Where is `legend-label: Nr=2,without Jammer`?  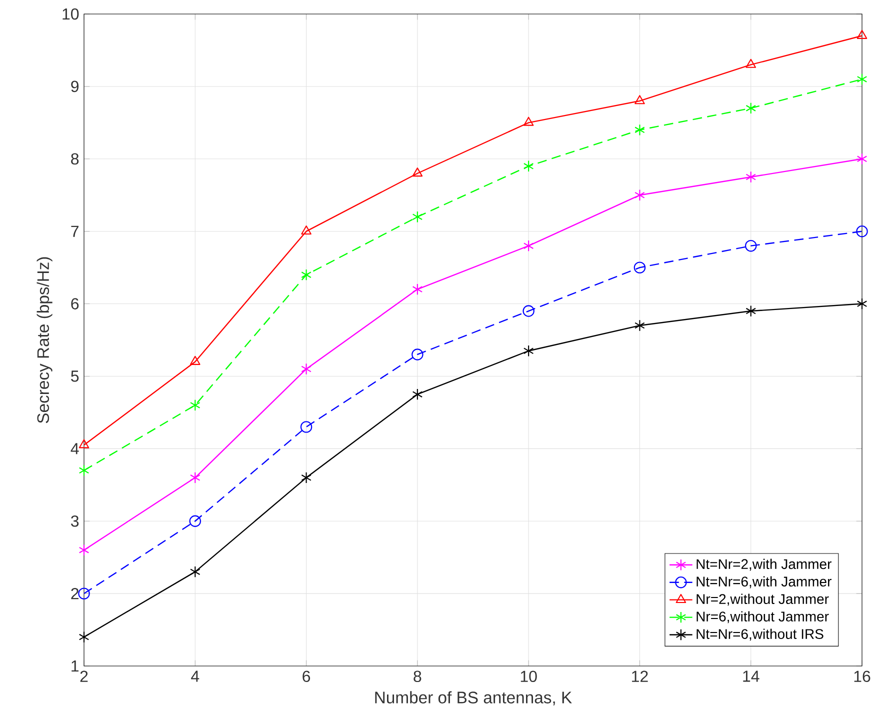
legend-label: Nr=2,without Jammer is located at coordinates (762, 600).